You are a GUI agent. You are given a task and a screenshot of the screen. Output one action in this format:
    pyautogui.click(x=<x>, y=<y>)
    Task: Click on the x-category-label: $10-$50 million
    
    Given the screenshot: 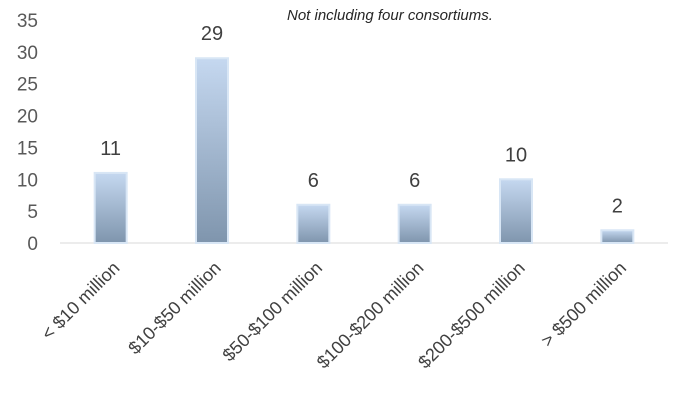 What is the action you would take?
    pyautogui.click(x=174, y=308)
    